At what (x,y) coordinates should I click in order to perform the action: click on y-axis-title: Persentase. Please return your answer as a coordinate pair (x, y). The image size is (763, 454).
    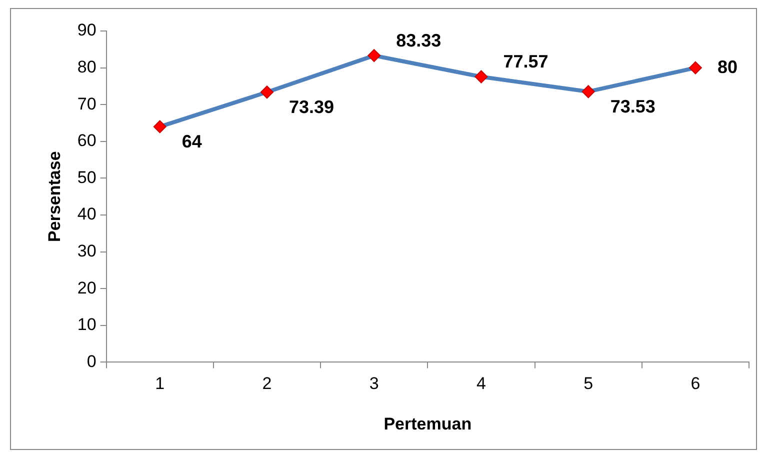
    Looking at the image, I should click on (54, 196).